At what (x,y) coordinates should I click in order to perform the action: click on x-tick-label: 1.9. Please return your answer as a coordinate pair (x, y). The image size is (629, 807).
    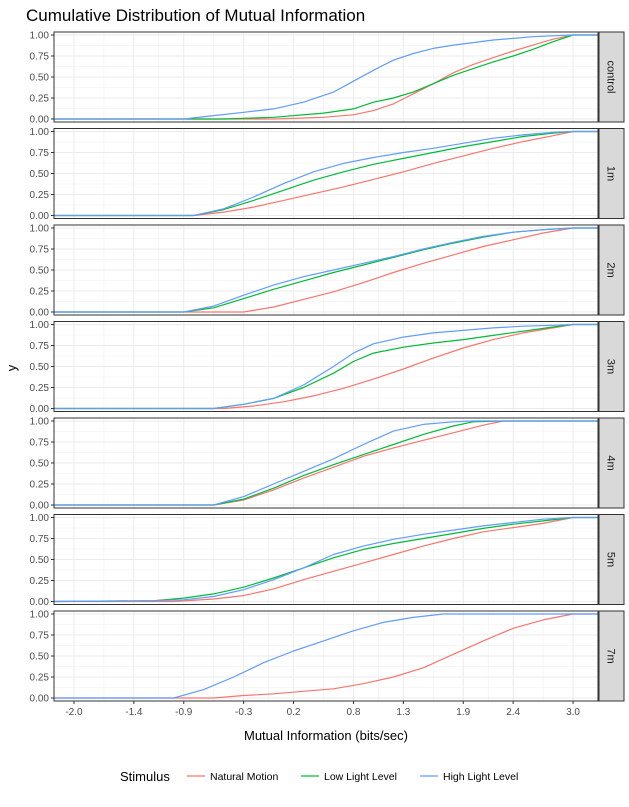
    Looking at the image, I should click on (463, 712).